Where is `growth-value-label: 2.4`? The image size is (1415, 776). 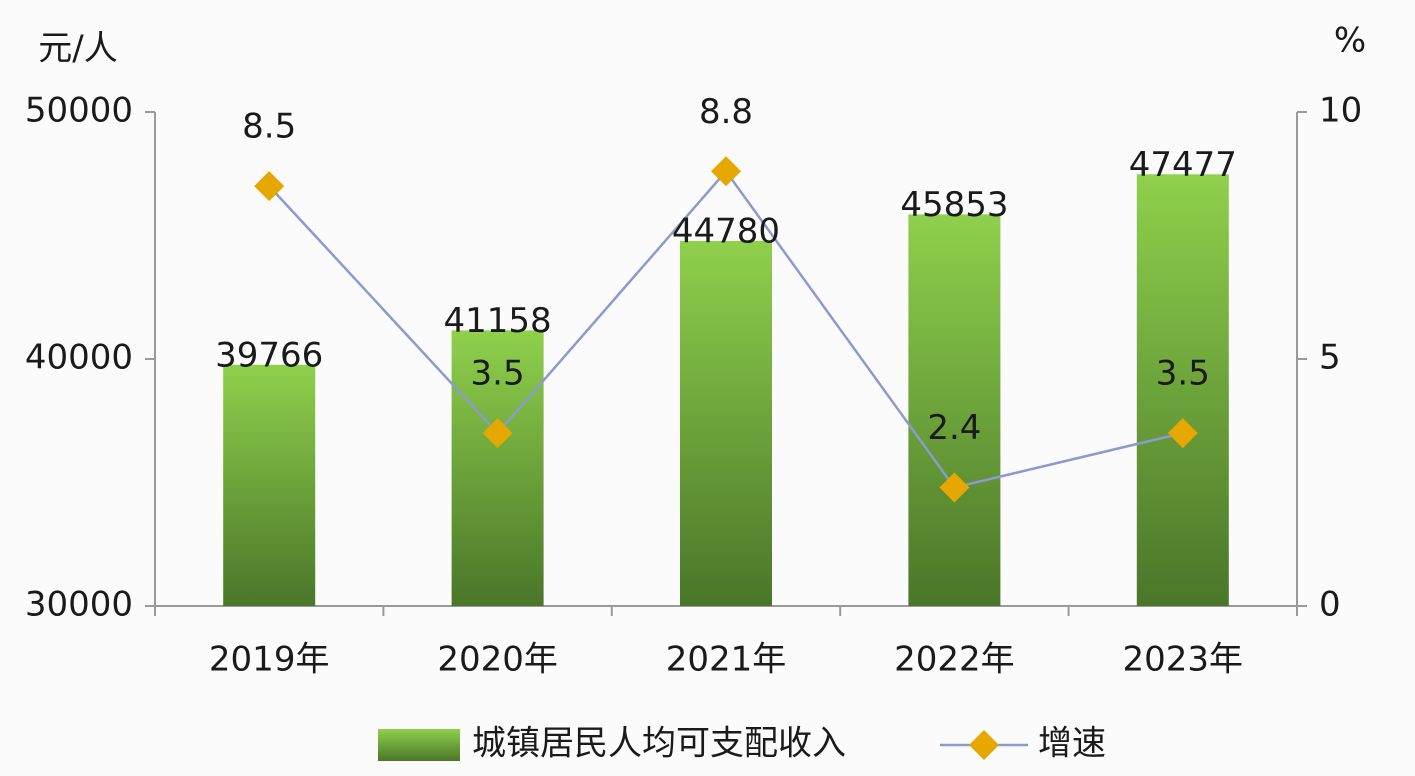
growth-value-label: 2.4 is located at coordinates (954, 428).